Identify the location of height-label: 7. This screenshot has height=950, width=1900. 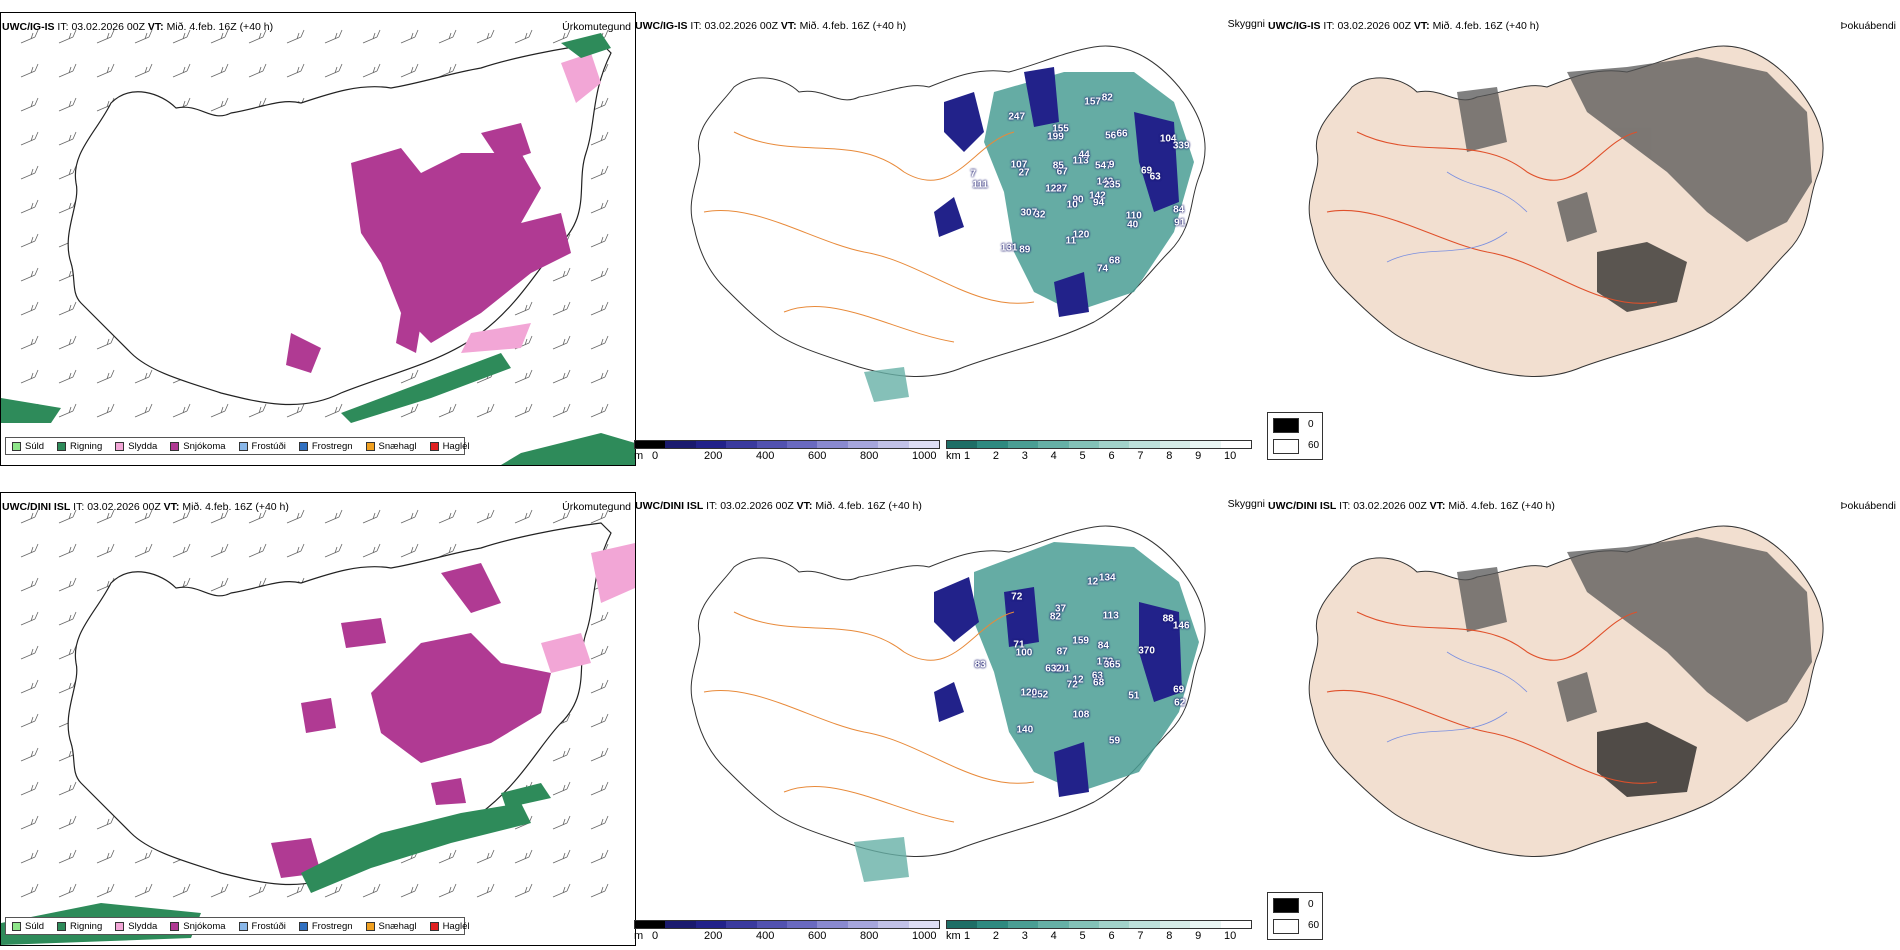
(973, 174).